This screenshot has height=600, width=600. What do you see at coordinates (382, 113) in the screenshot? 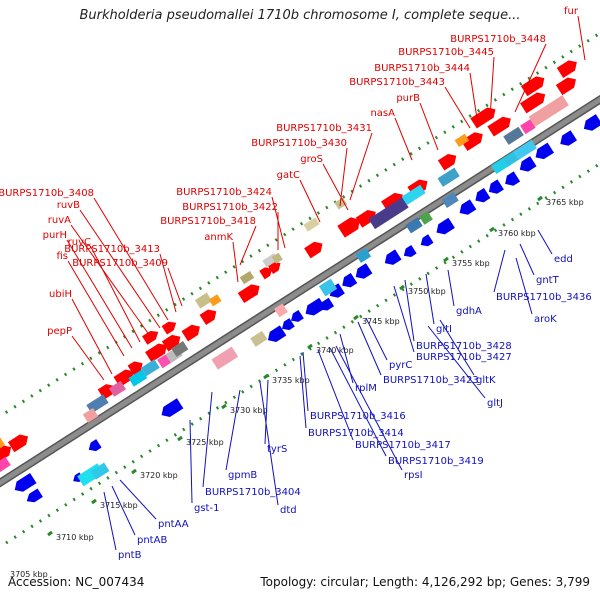
I see `forward-gene-label: nasA` at bounding box center [382, 113].